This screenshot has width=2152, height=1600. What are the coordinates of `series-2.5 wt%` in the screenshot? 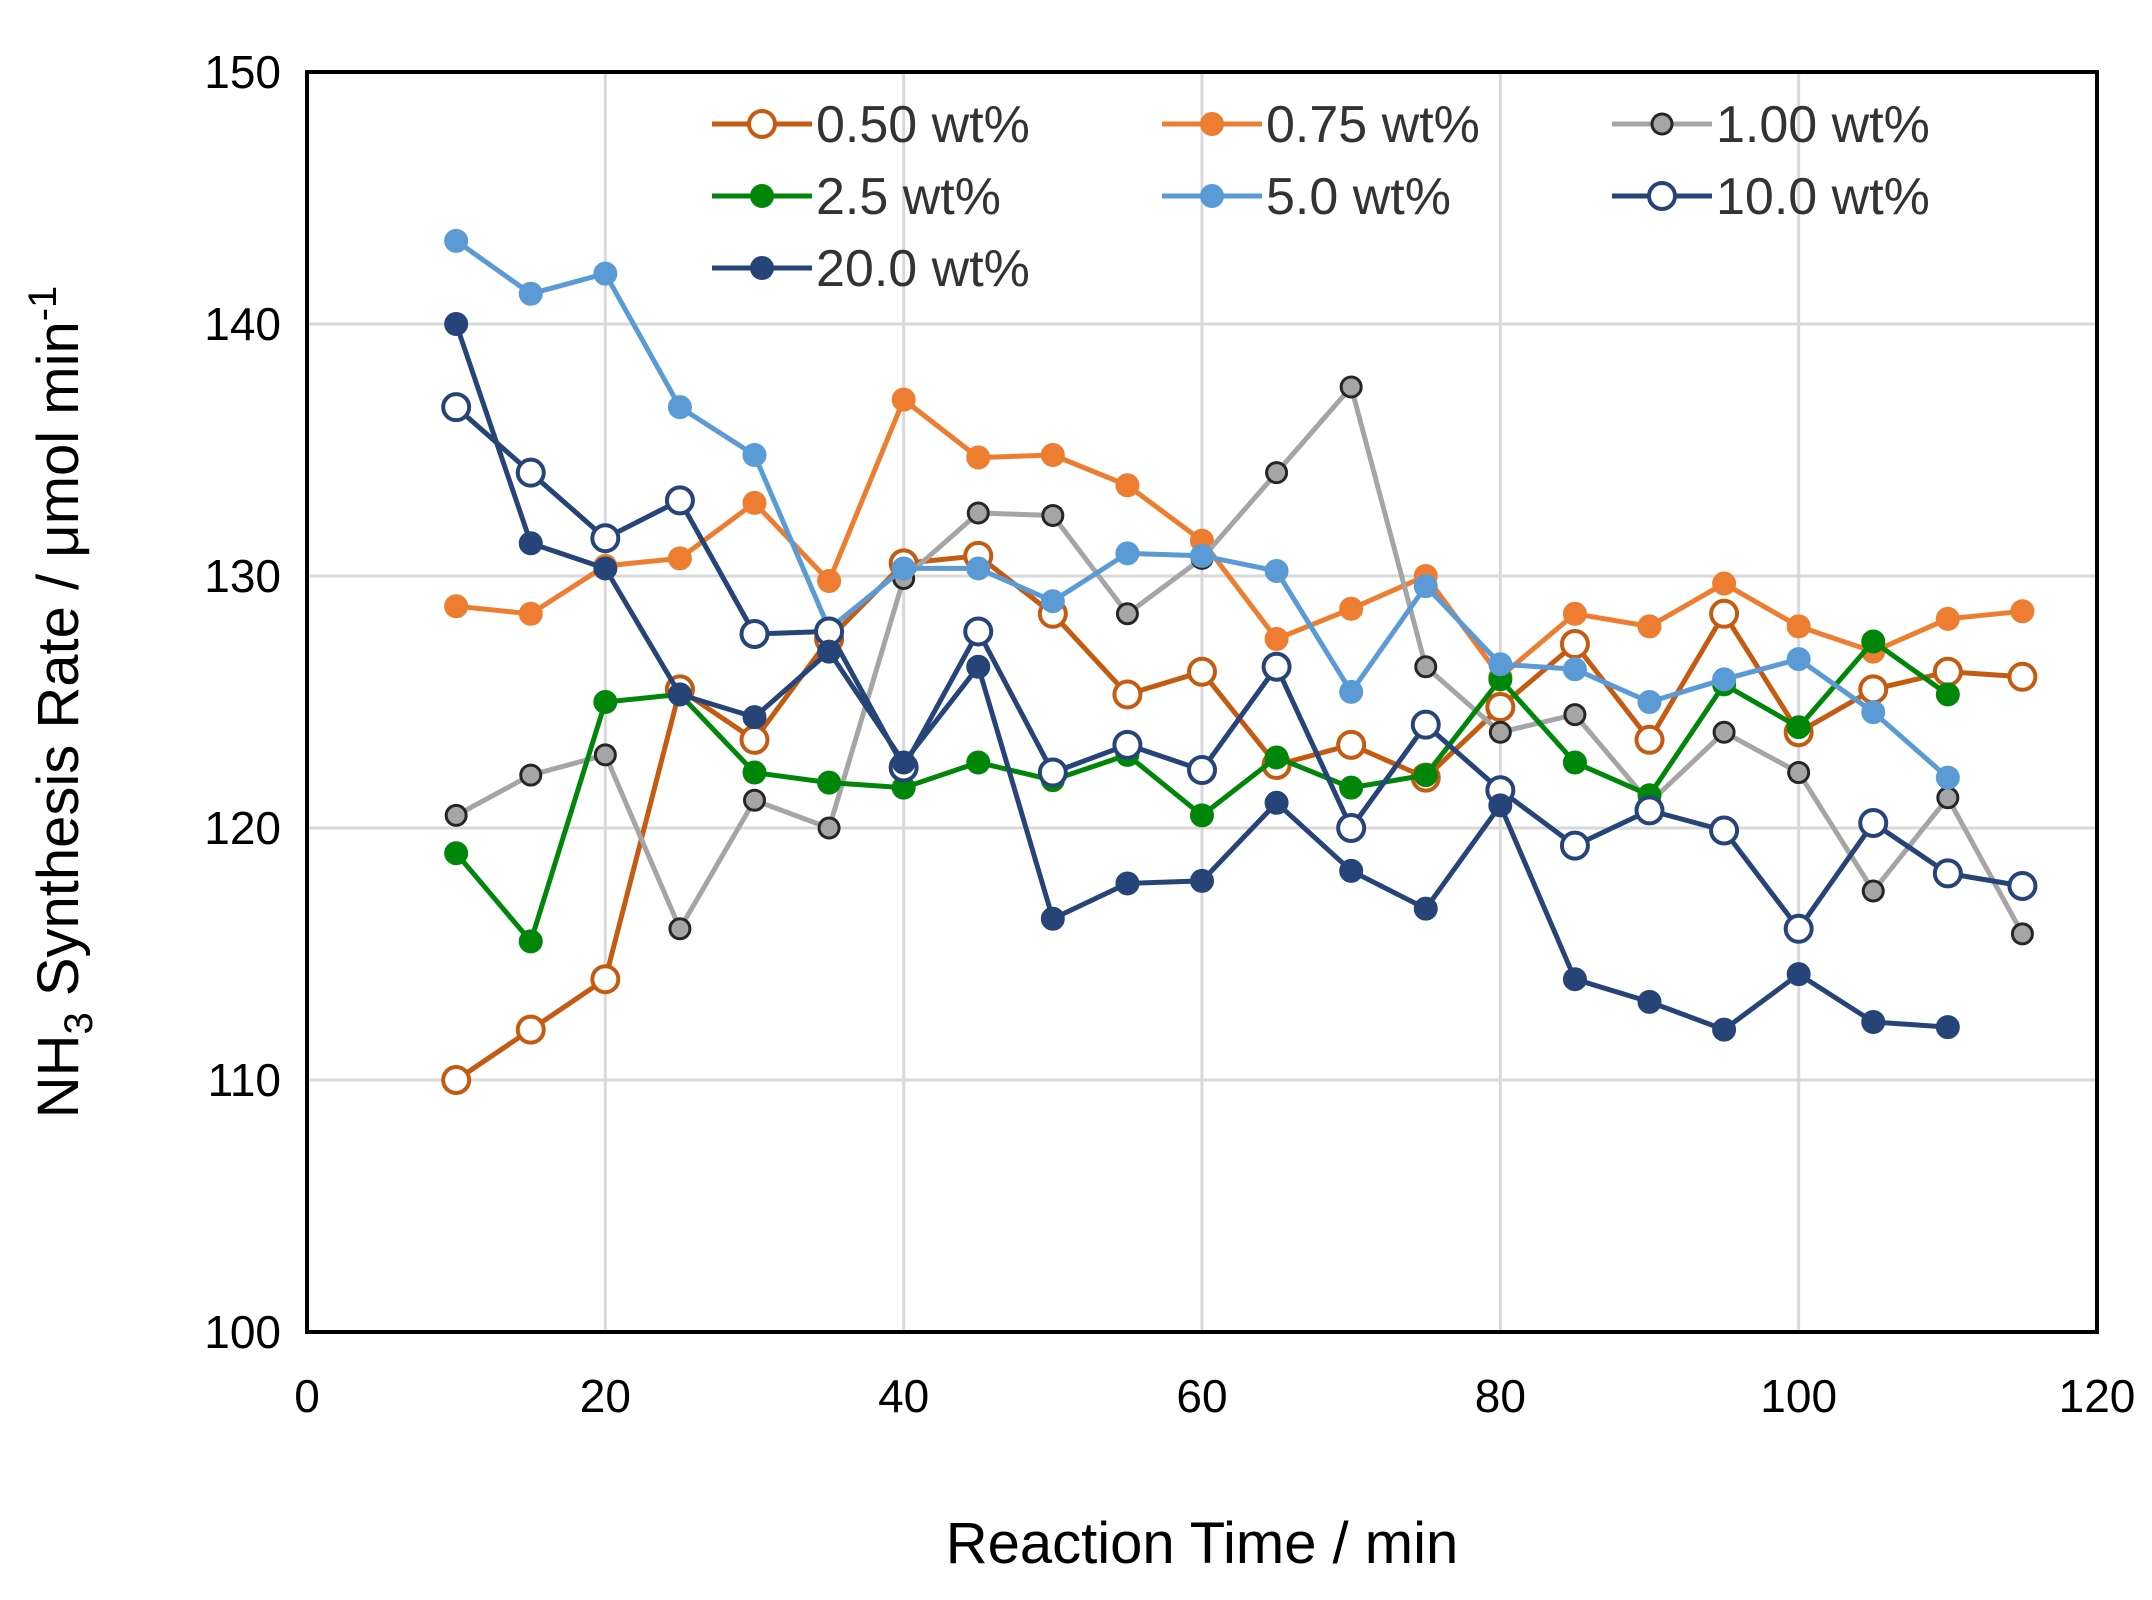 It's located at (1202, 791).